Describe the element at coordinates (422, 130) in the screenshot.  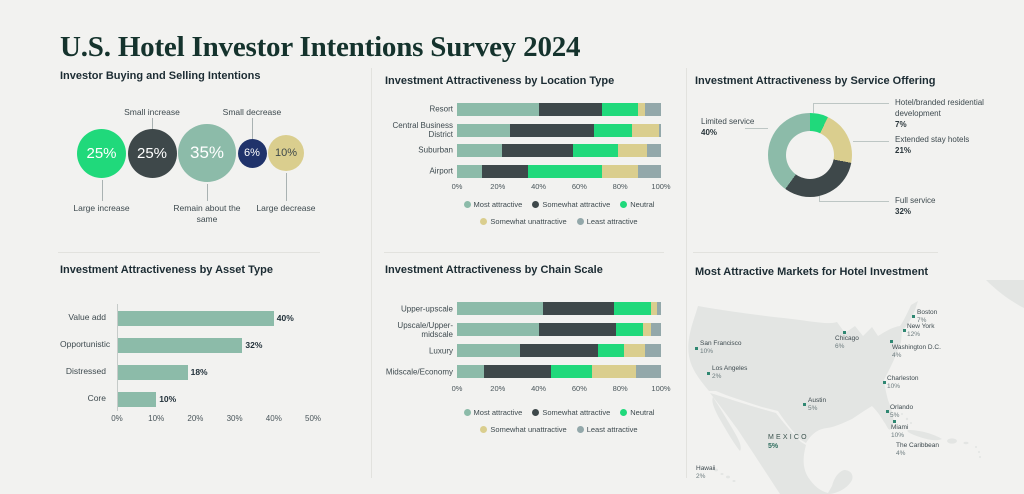
I see `row-label-central-business-district: Central Business District` at that location.